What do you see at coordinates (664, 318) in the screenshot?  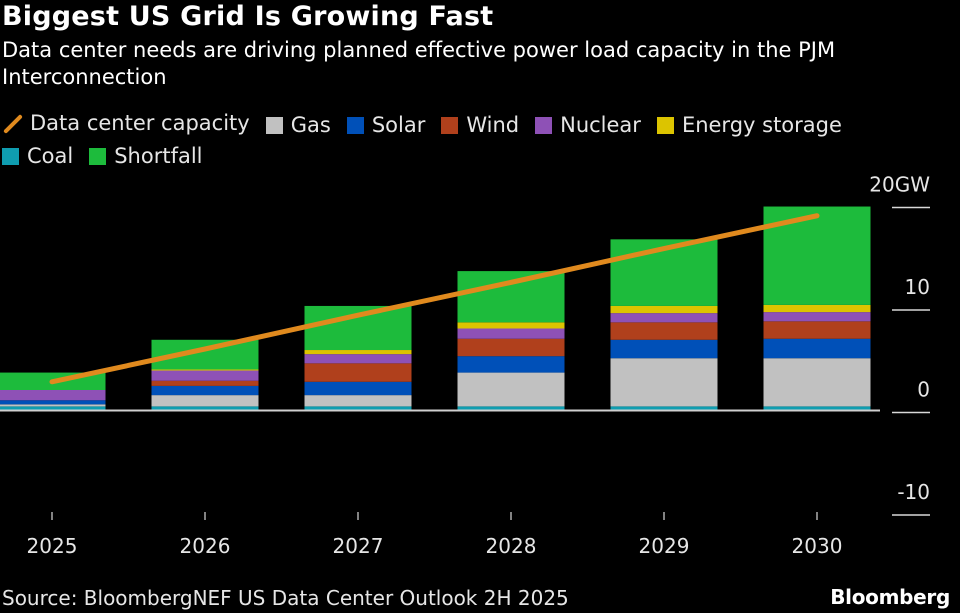 I see `bar-segment-nuclear-2029` at bounding box center [664, 318].